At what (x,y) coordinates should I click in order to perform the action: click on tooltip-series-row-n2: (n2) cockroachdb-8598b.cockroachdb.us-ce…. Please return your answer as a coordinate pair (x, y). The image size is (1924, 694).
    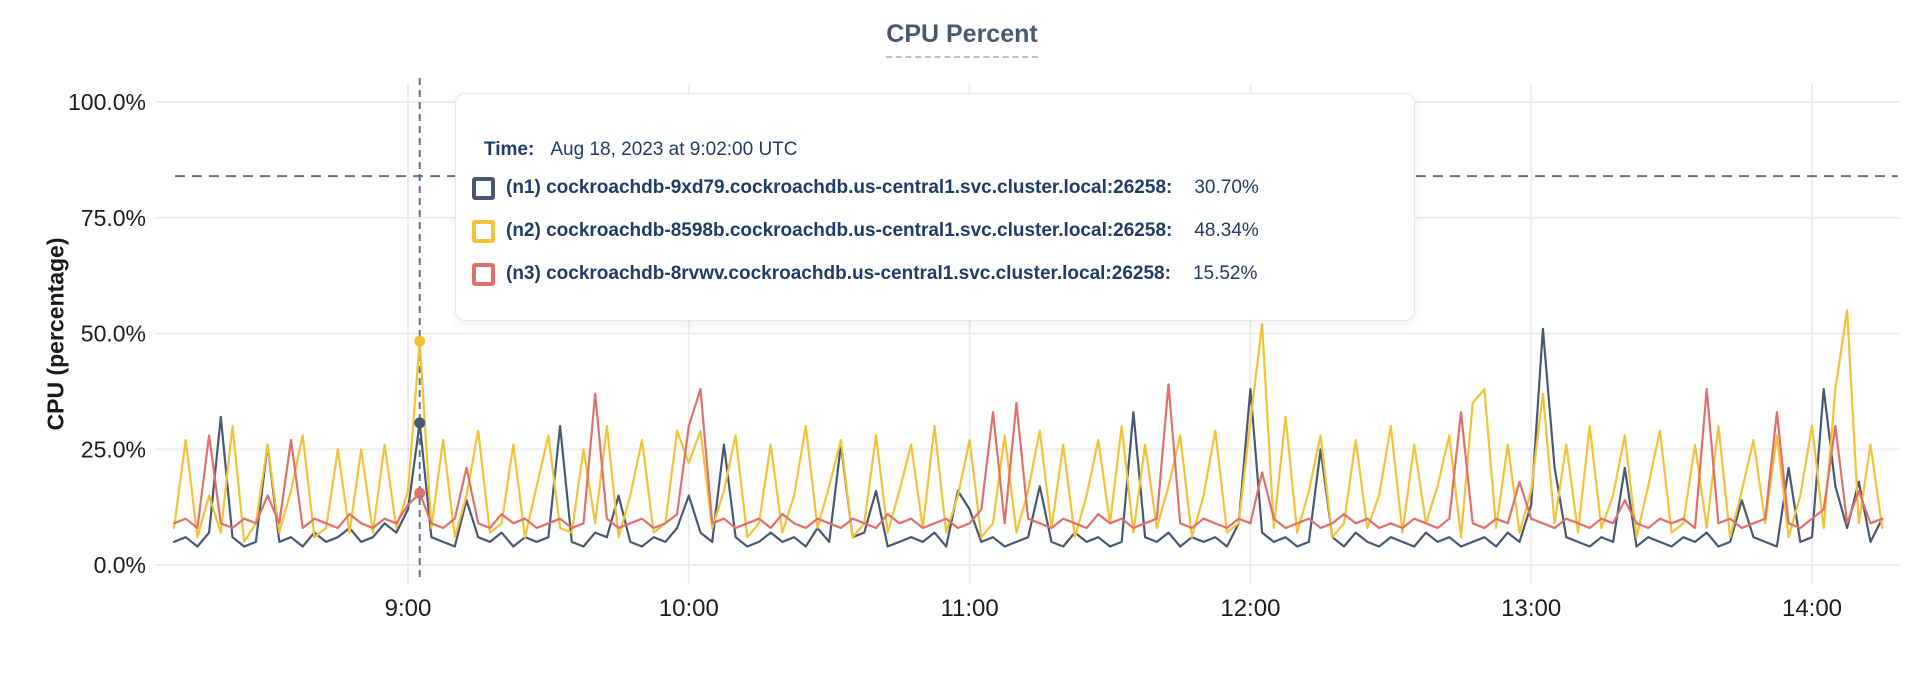
    Looking at the image, I should click on (865, 231).